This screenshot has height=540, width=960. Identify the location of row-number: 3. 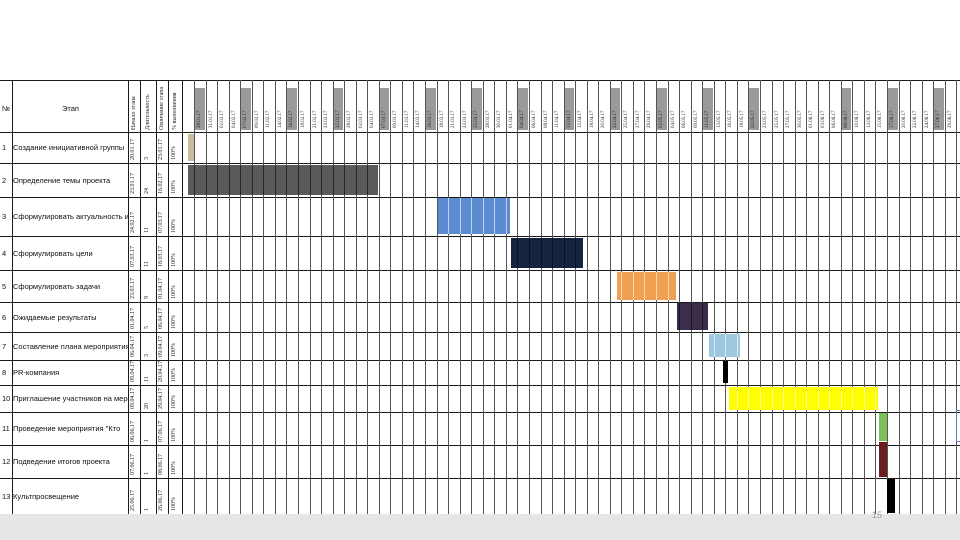
(4, 216).